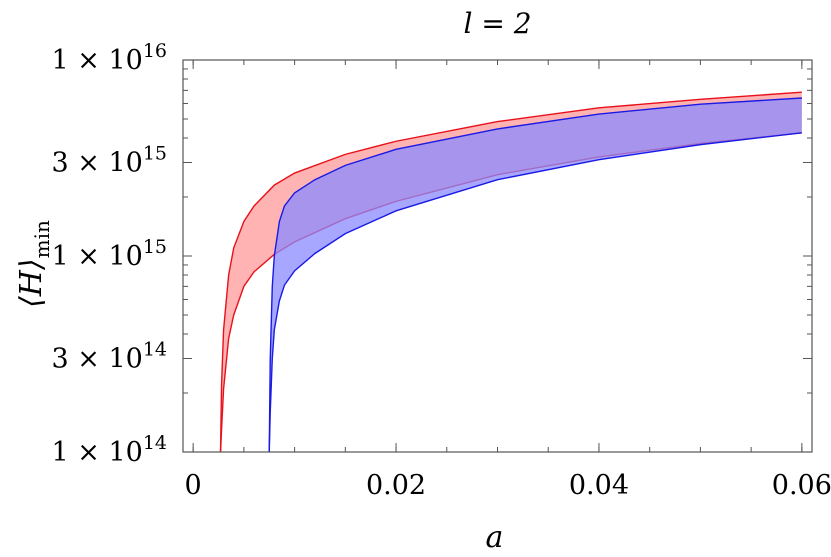  What do you see at coordinates (109, 356) in the screenshot?
I see `y-tick-label: 3 × 10¹⁴` at bounding box center [109, 356].